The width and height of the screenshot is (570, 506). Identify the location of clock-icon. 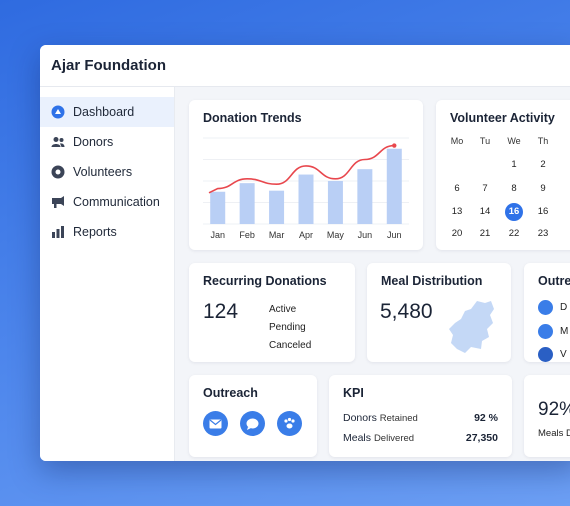
(545, 354).